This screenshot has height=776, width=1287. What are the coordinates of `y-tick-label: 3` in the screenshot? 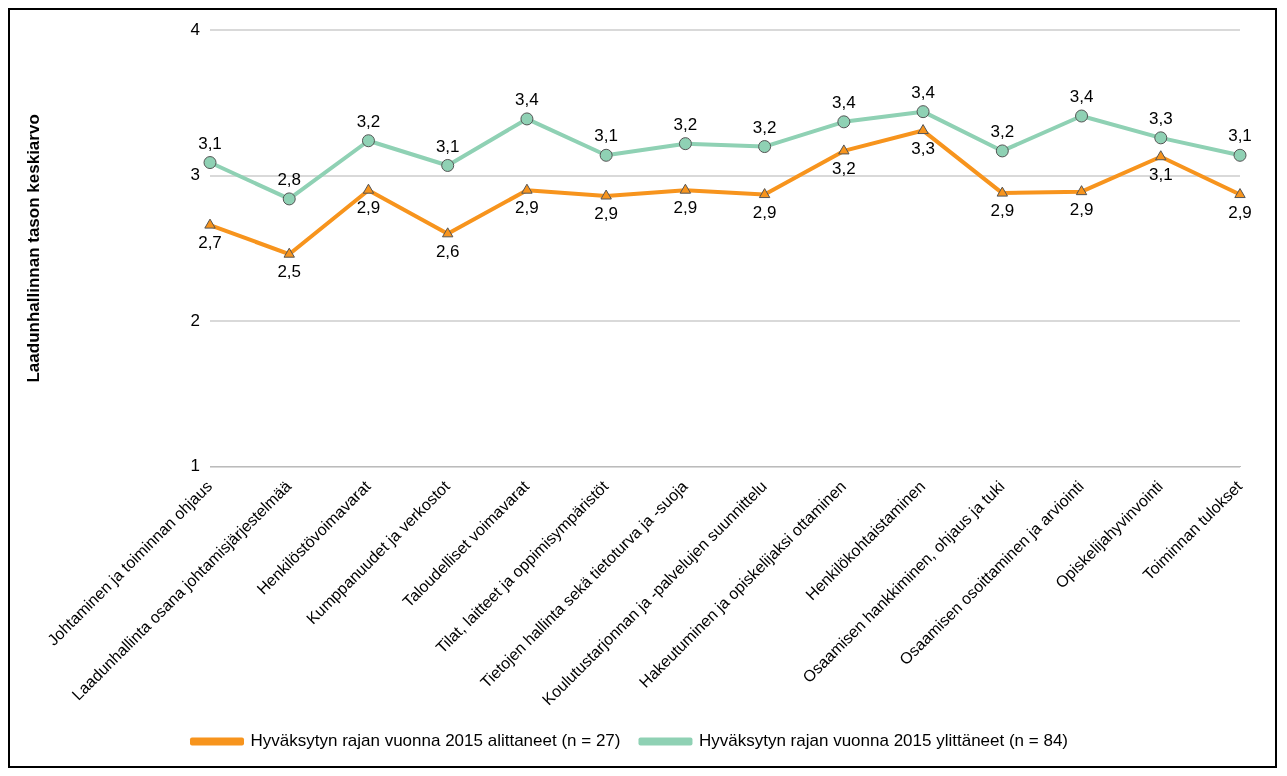 It's located at (195, 175).